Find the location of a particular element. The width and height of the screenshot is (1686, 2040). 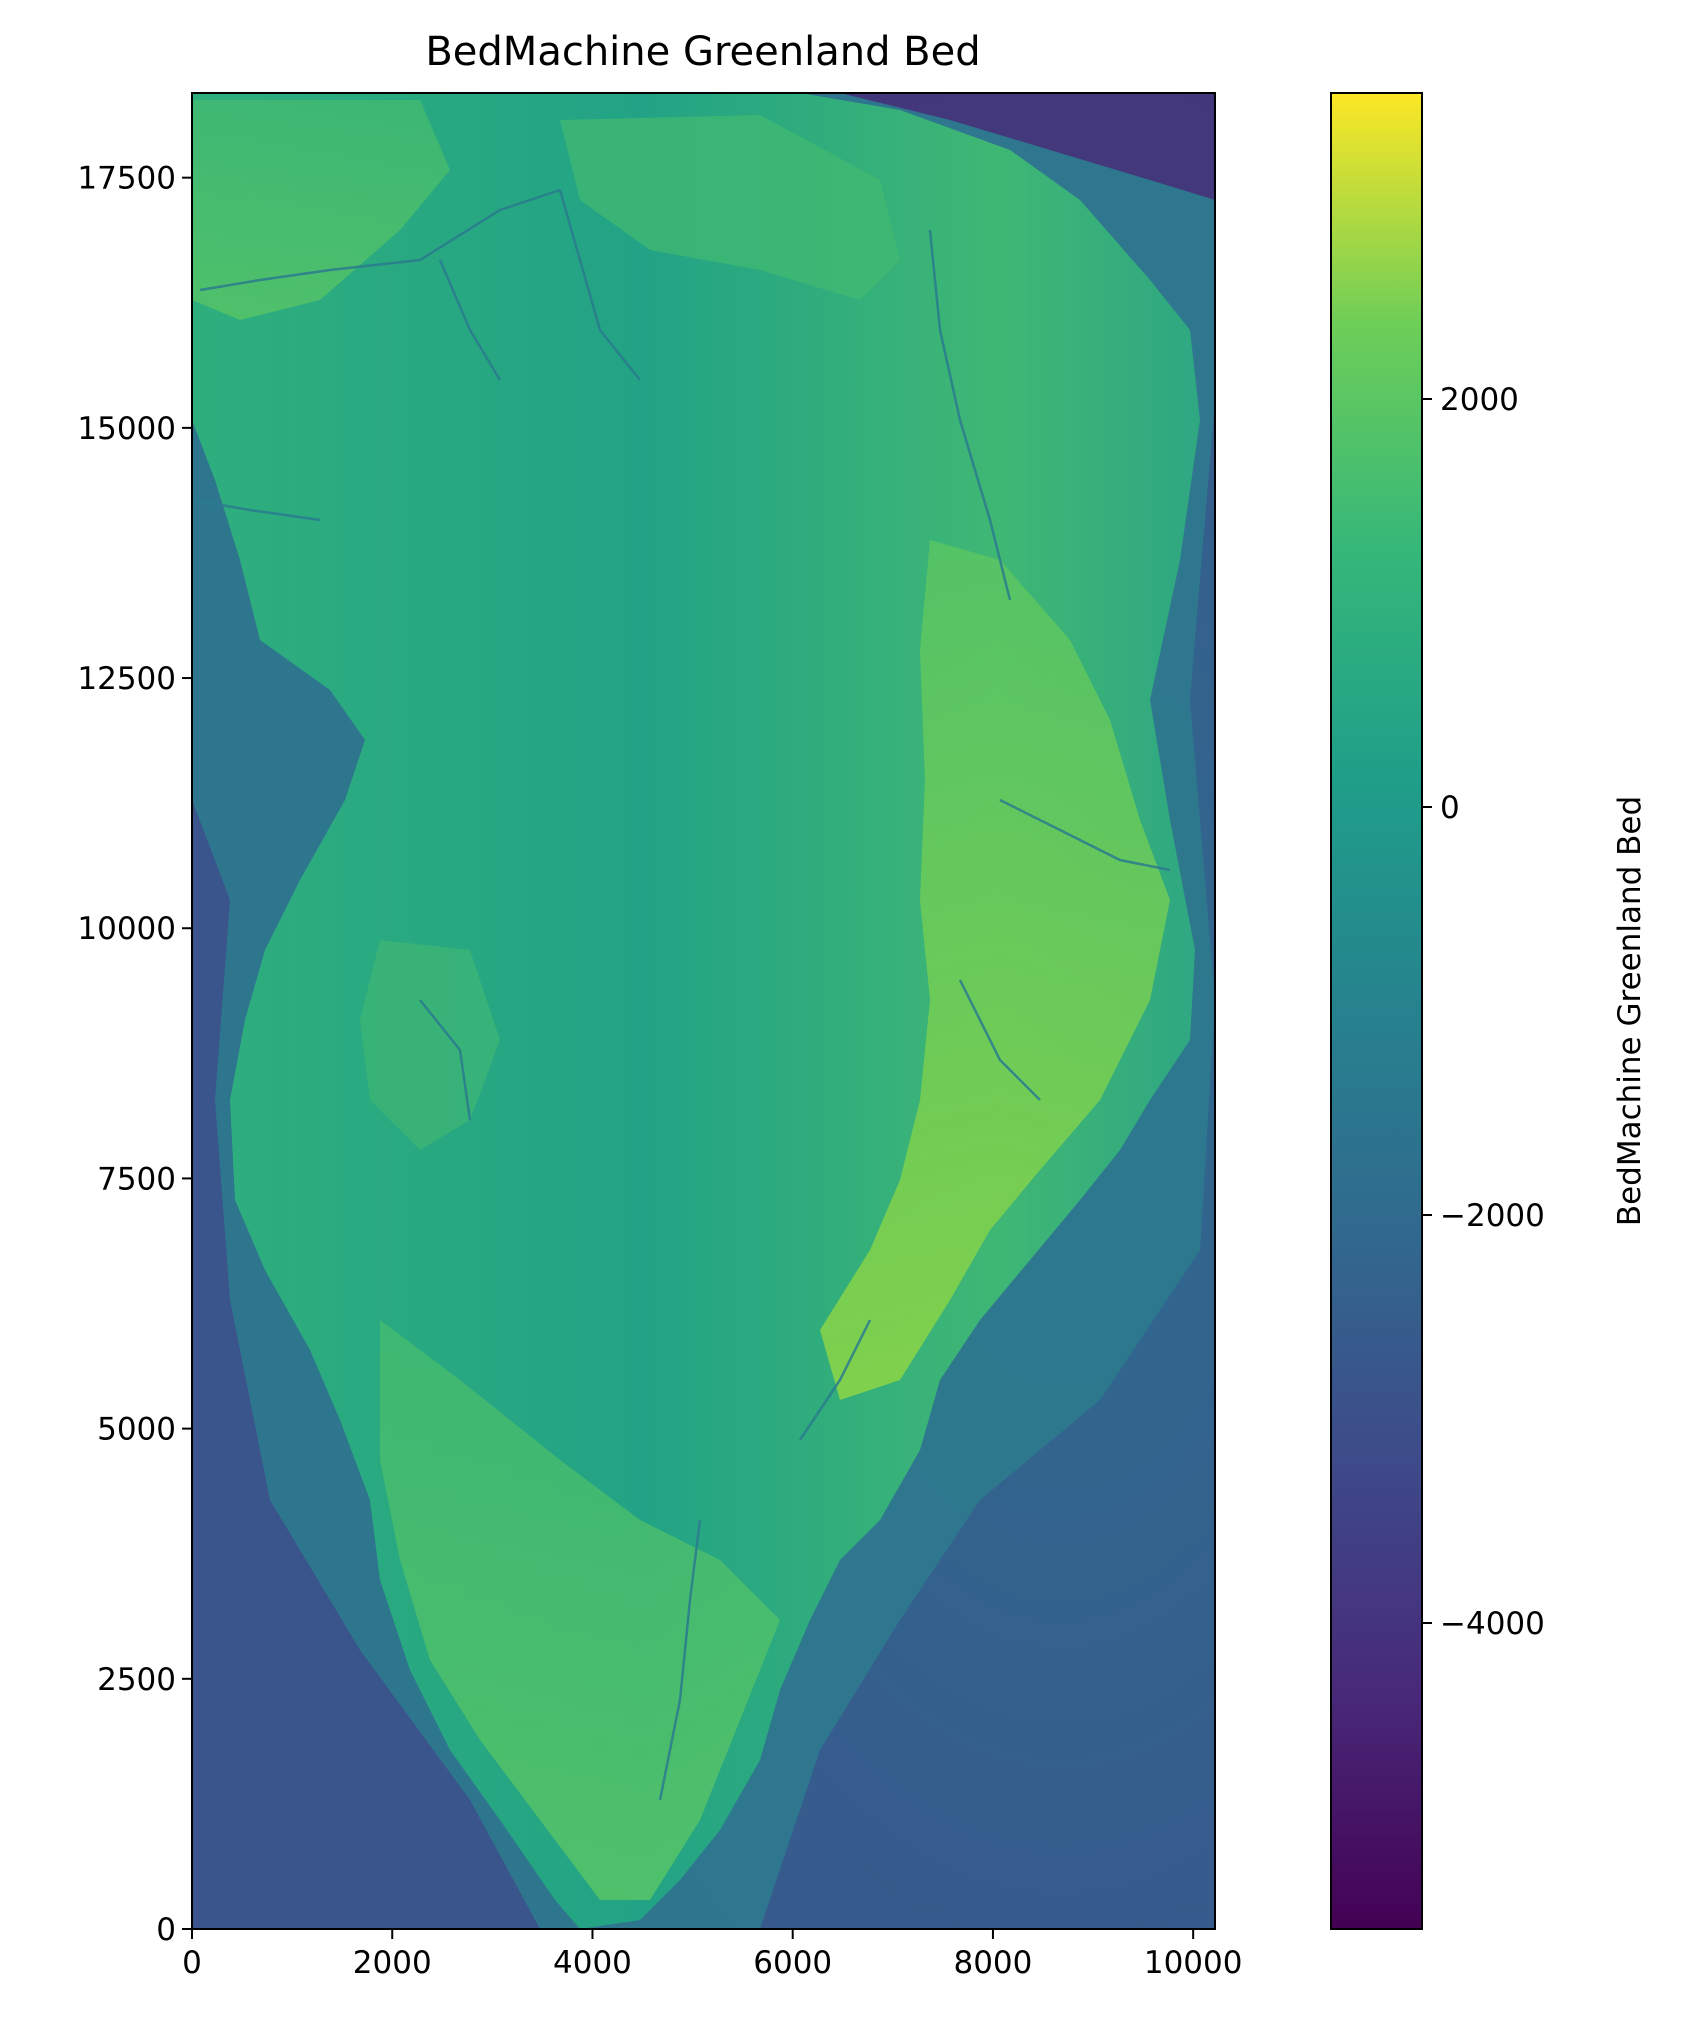

x-axis: 0 2000 4000 6000 8000 10000 is located at coordinates (712, 1955).